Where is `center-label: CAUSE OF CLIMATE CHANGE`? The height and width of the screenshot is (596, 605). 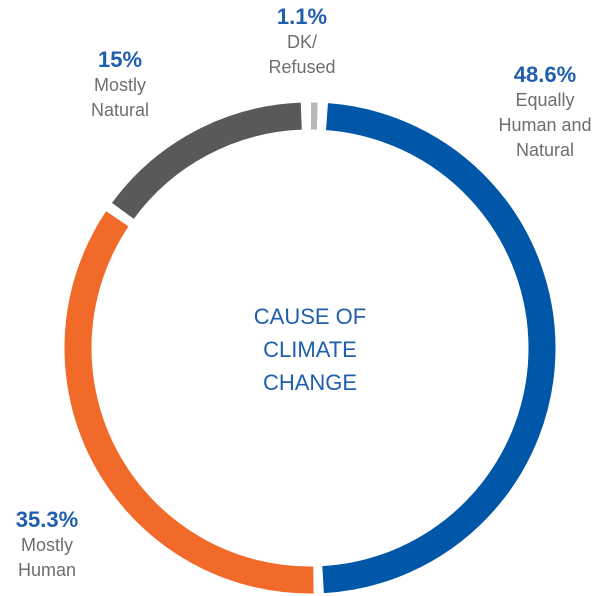
center-label: CAUSE OF CLIMATE CHANGE is located at coordinates (310, 349).